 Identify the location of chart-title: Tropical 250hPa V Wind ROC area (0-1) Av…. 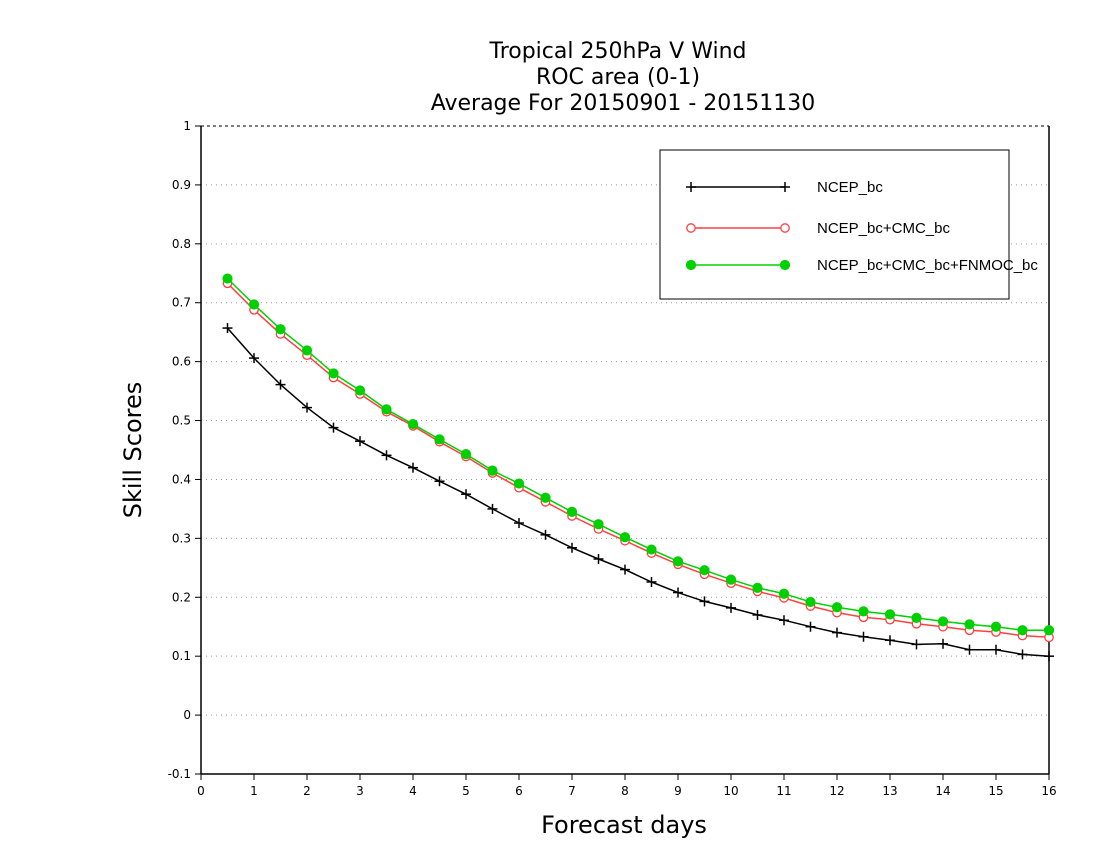
(623, 77).